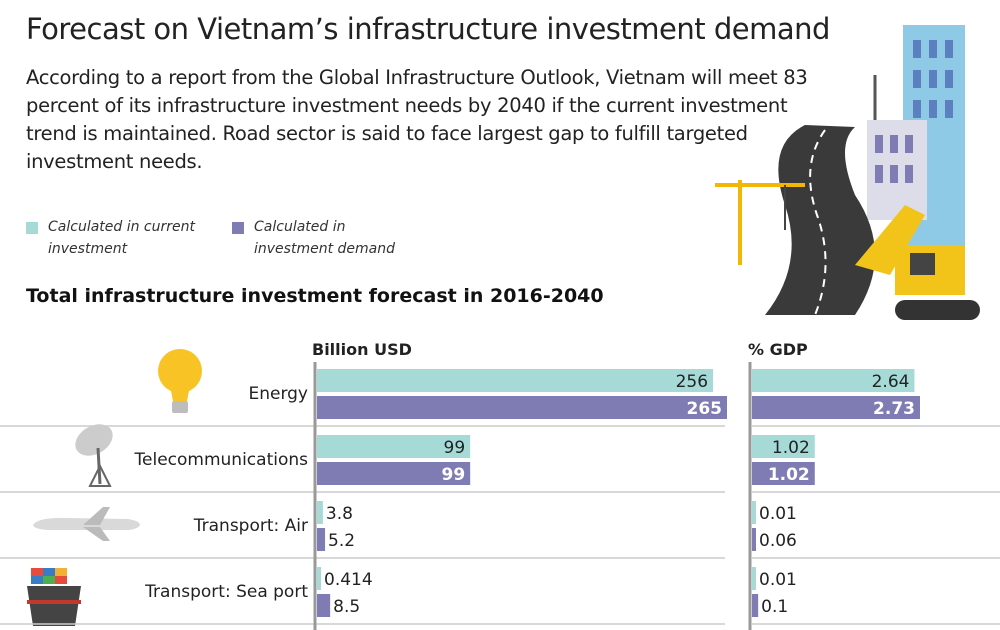 The width and height of the screenshot is (1000, 630). What do you see at coordinates (362, 349) in the screenshot?
I see `unit-billion-usd: Billion USD` at bounding box center [362, 349].